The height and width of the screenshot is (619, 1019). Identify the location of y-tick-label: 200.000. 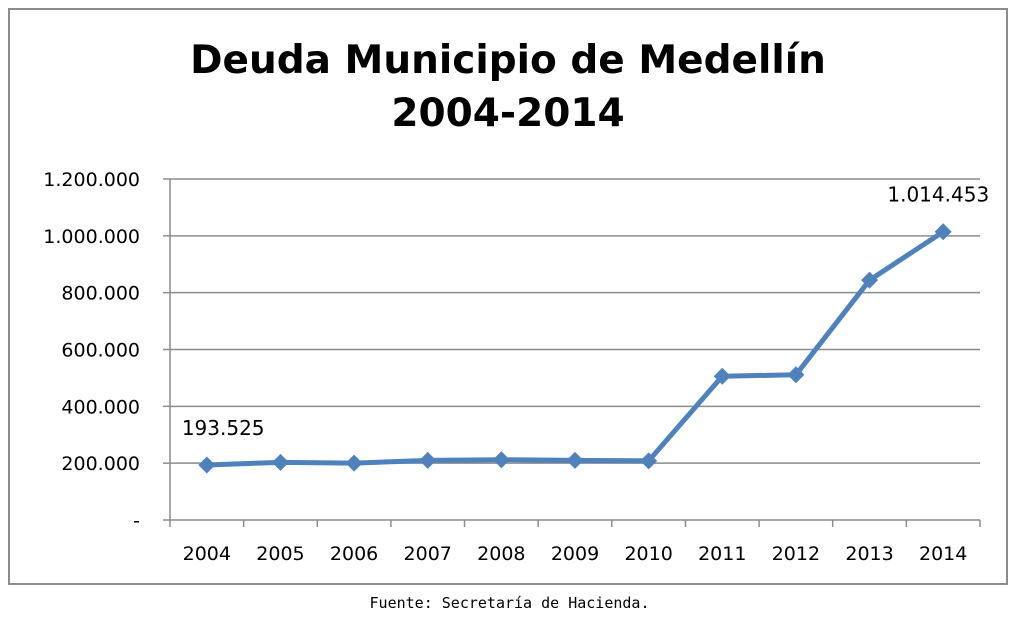
(100, 464).